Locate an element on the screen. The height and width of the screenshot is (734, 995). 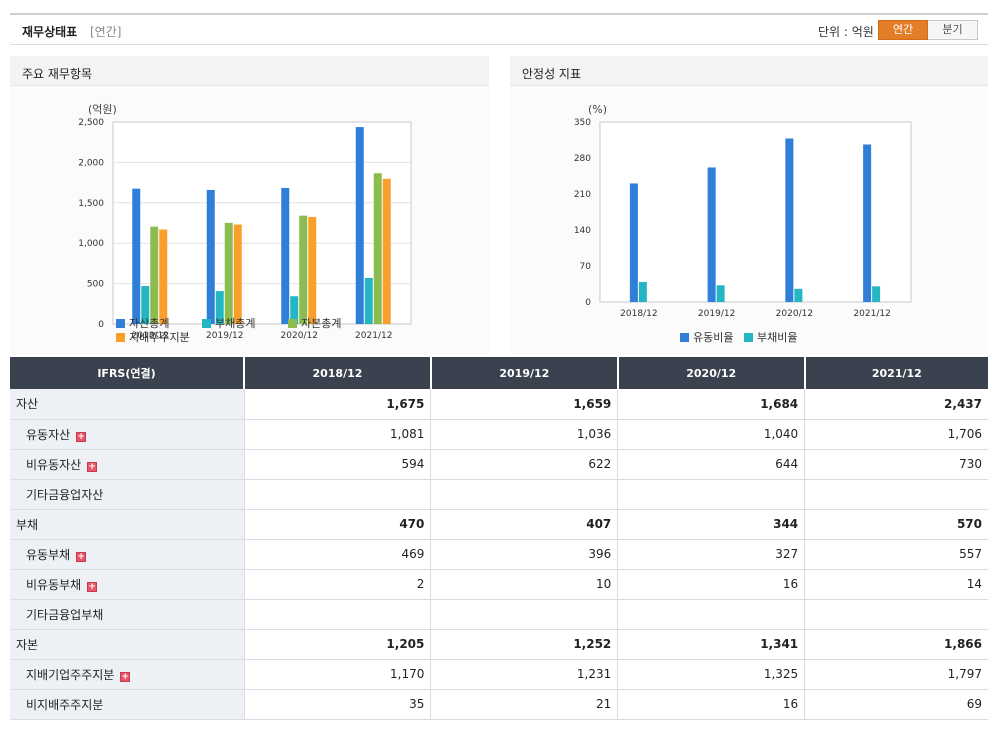
value-cell: 644 is located at coordinates (711, 464).